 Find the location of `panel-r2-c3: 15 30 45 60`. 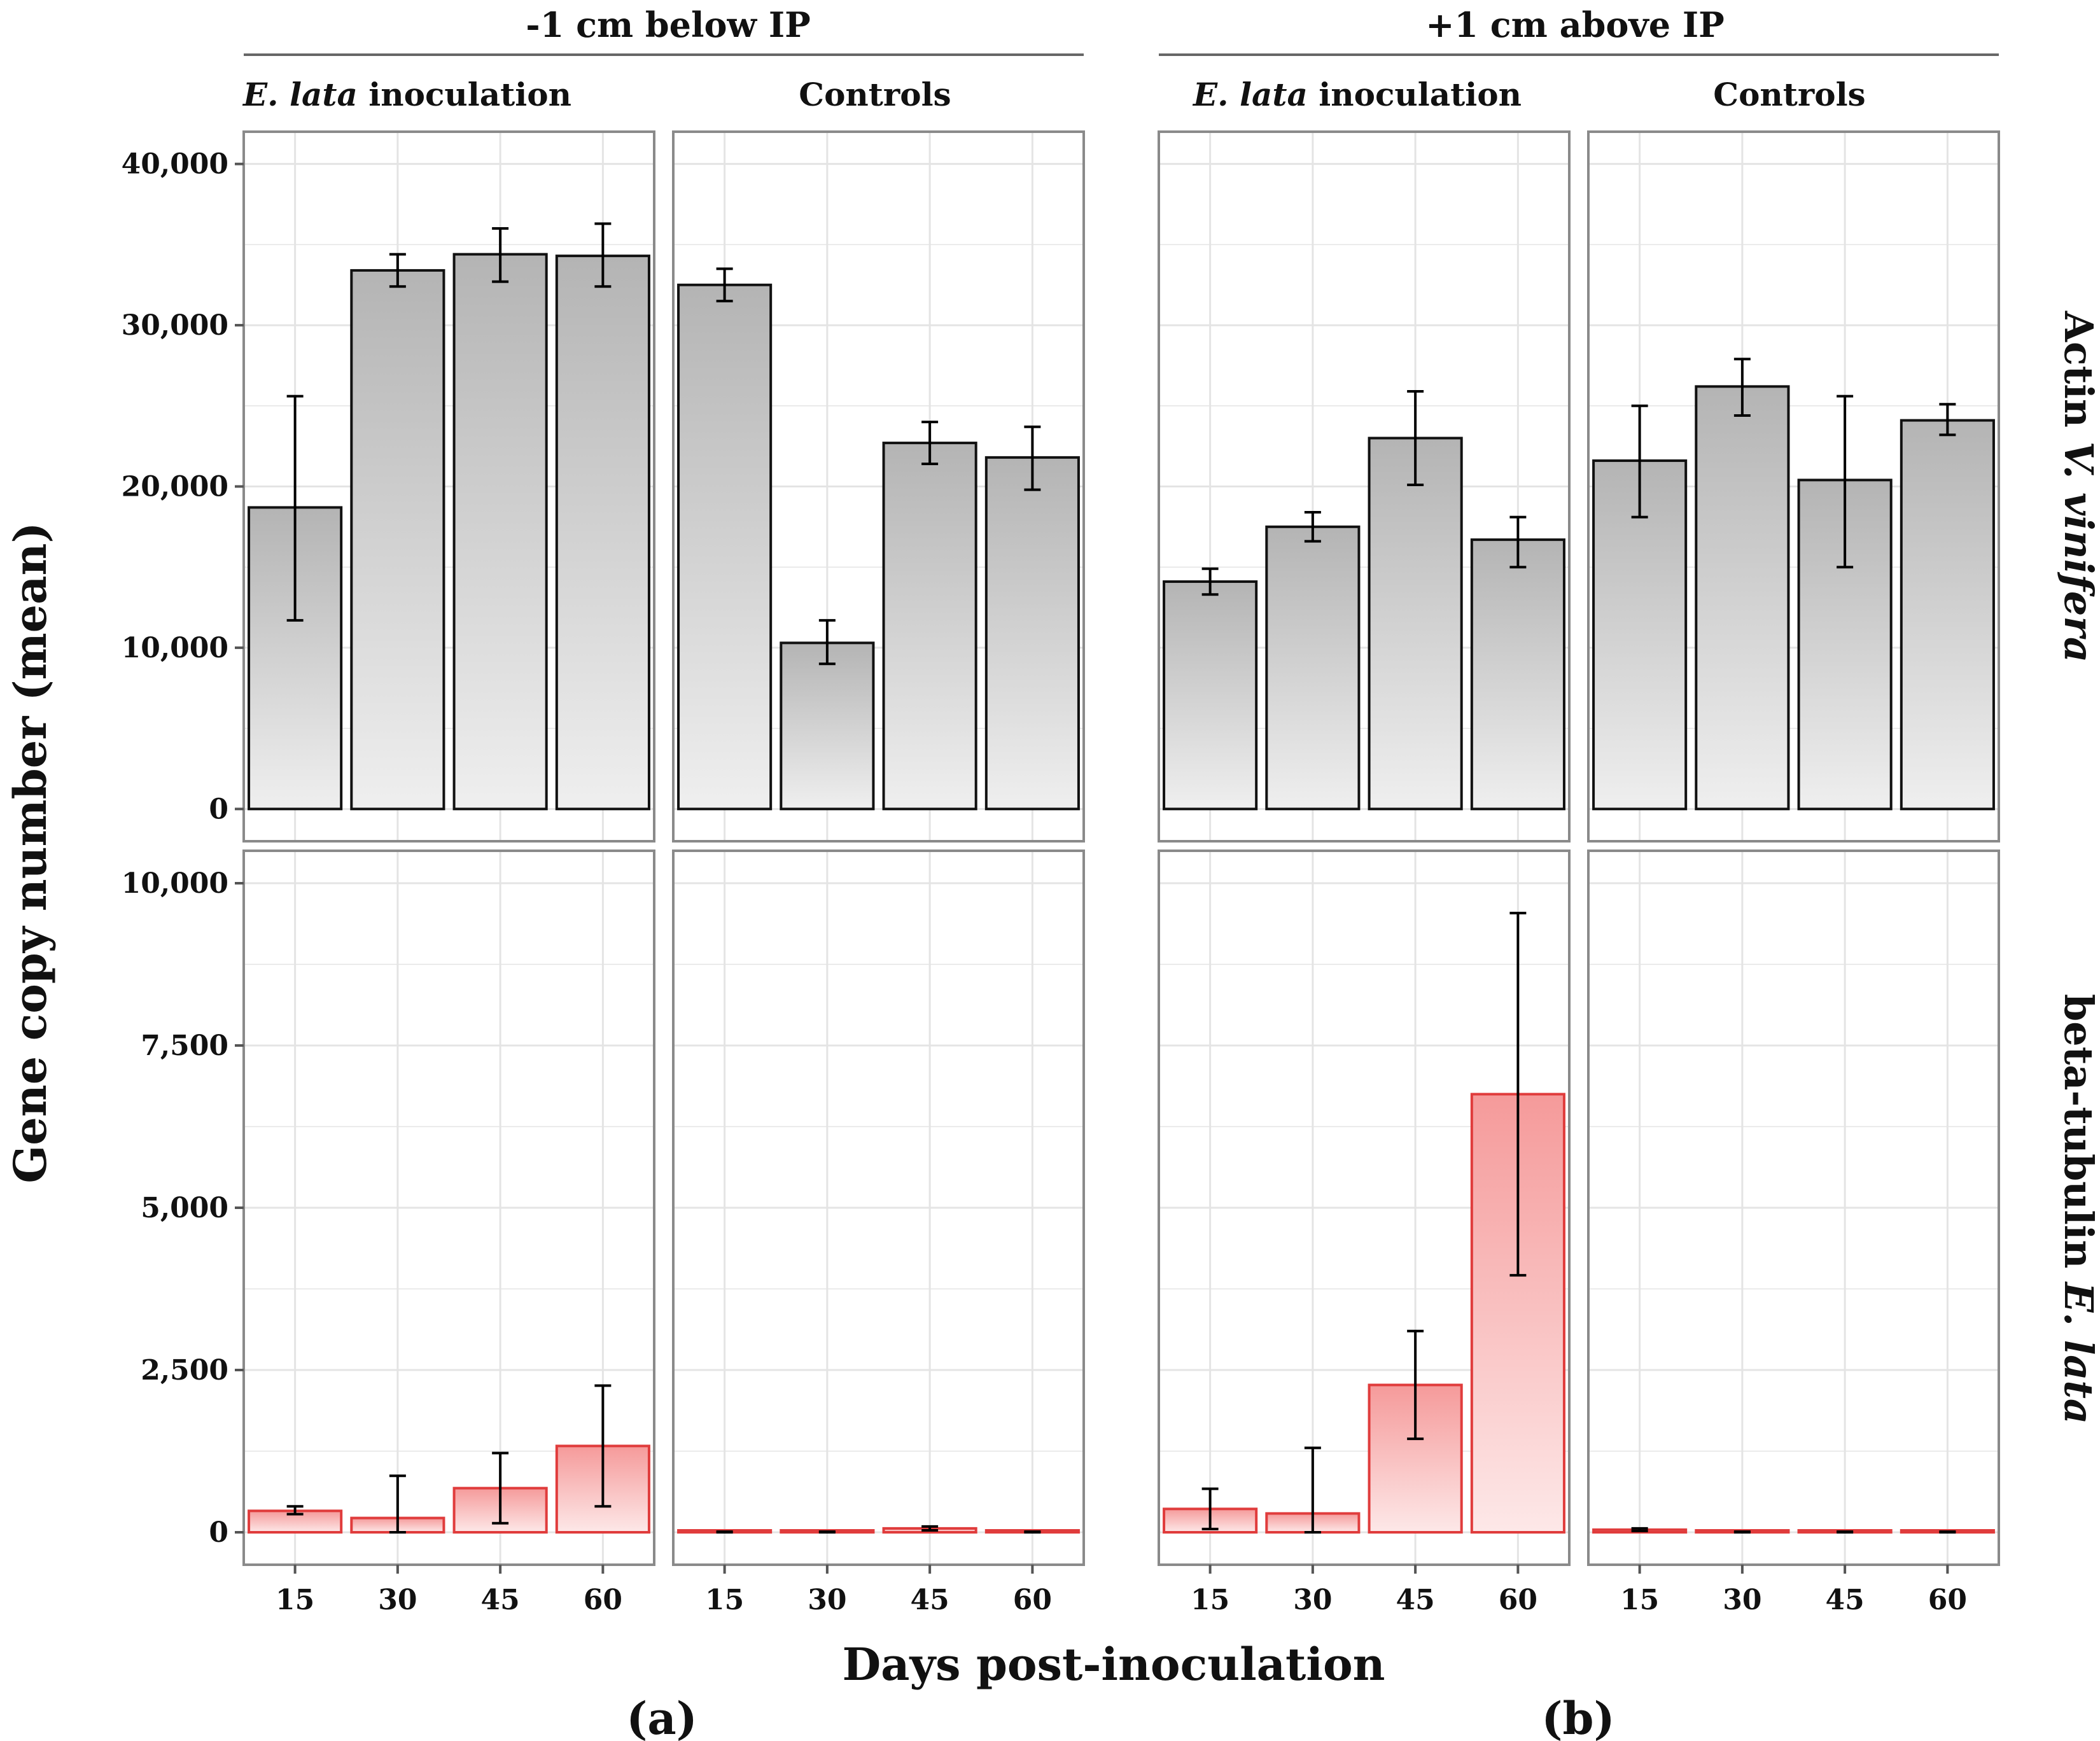

panel-r2-c3: 15 30 45 60 is located at coordinates (1364, 1233).